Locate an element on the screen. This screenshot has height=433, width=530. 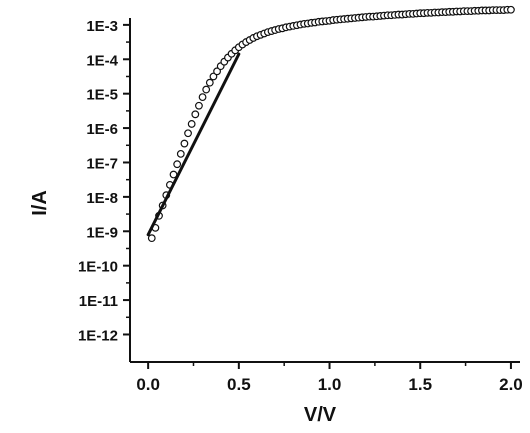
x-tick-label: 1.5 is located at coordinates (420, 384).